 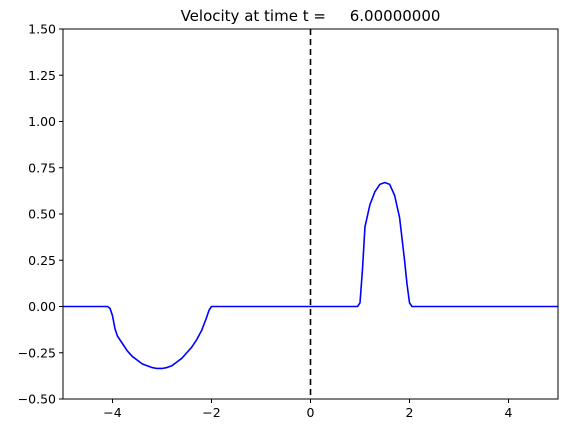 What do you see at coordinates (311, 412) in the screenshot?
I see `x-tick-label: 0` at bounding box center [311, 412].